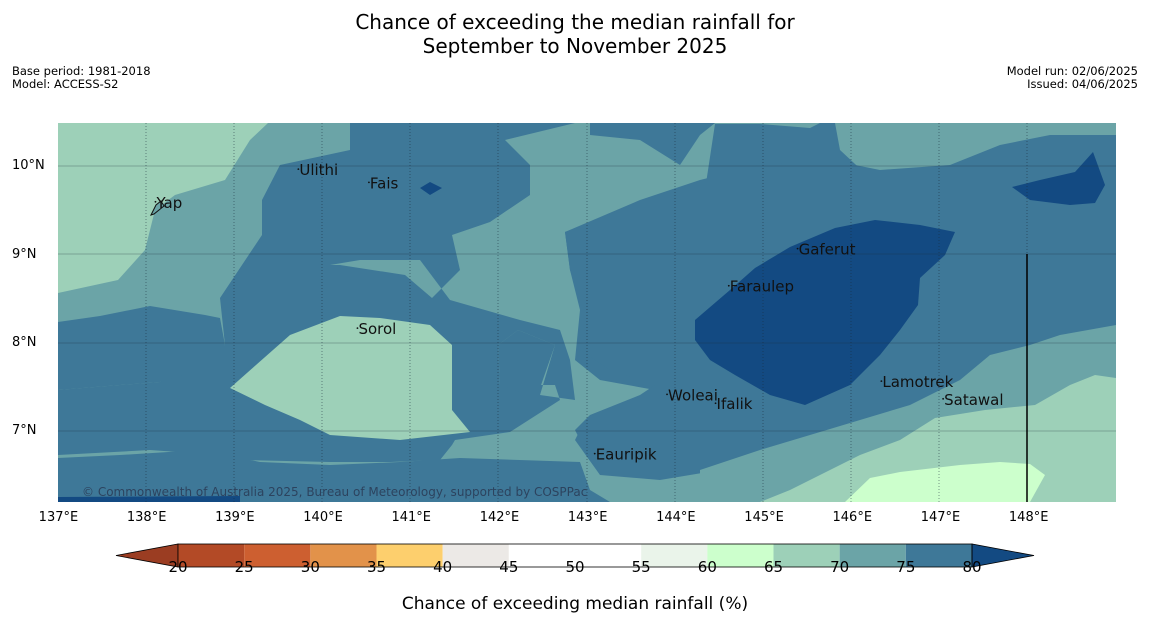 The height and width of the screenshot is (644, 1150). I want to click on x-tick-label: 148°E, so click(1028, 517).